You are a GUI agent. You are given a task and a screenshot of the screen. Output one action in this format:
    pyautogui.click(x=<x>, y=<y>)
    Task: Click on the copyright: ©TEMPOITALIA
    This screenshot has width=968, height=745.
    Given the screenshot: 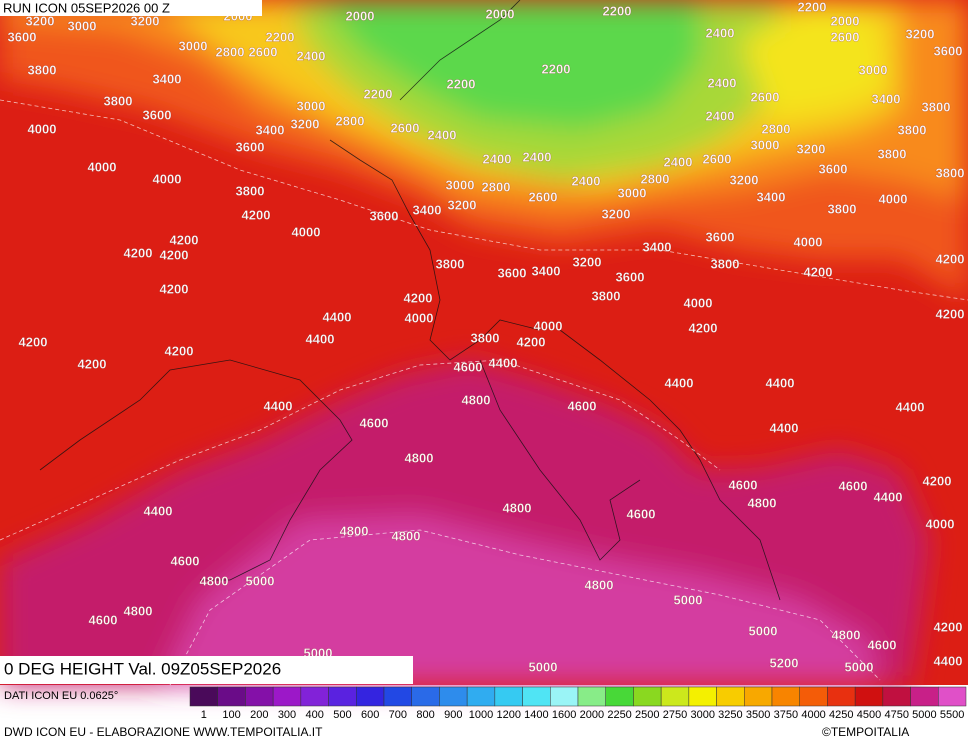 What is the action you would take?
    pyautogui.click(x=865, y=732)
    